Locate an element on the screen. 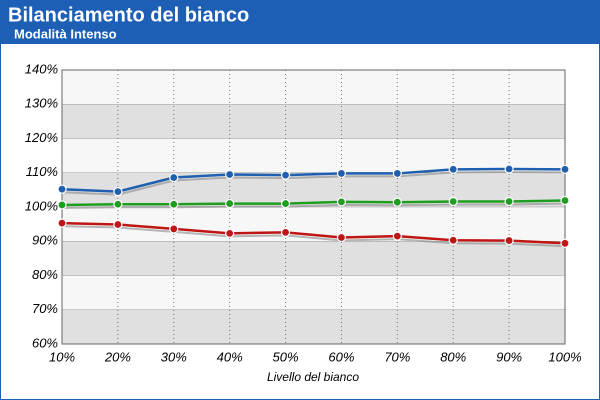 This screenshot has height=400, width=600. x-tick-label: 70% is located at coordinates (397, 356).